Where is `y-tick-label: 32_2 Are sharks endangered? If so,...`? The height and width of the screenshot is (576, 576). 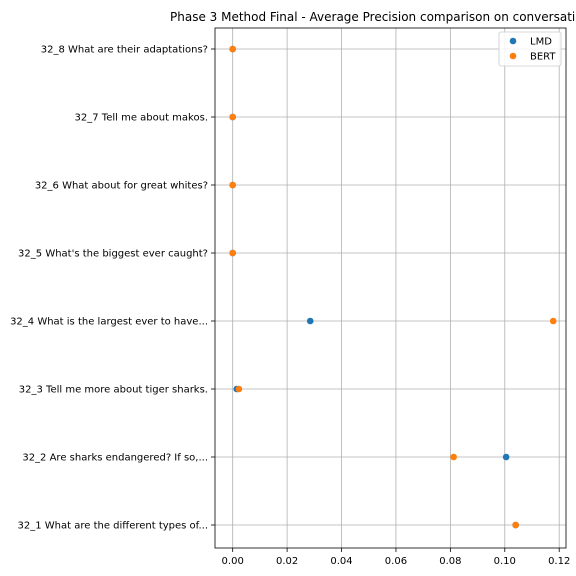 y-tick-label: 32_2 Are sharks endangered? If so,... is located at coordinates (115, 458).